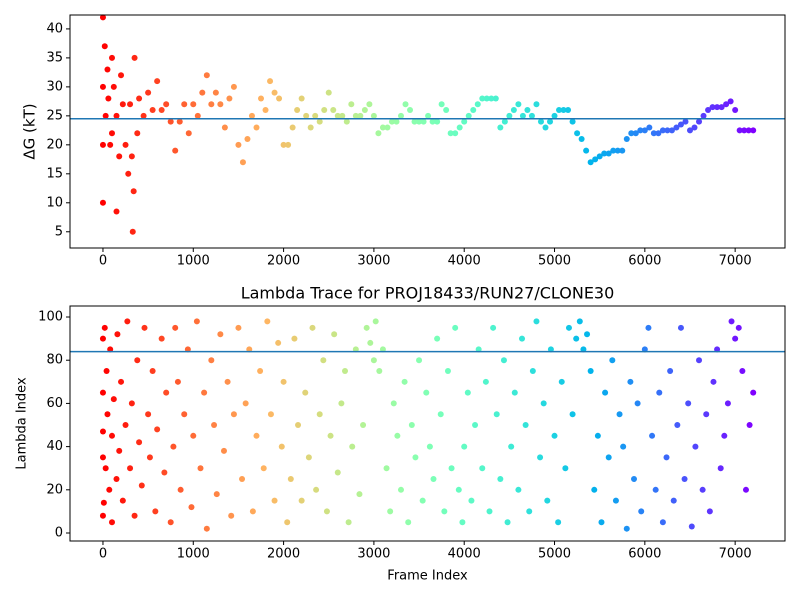 The height and width of the screenshot is (600, 800). Describe the element at coordinates (735, 261) in the screenshot. I see `x-tick-label: 7000` at that location.